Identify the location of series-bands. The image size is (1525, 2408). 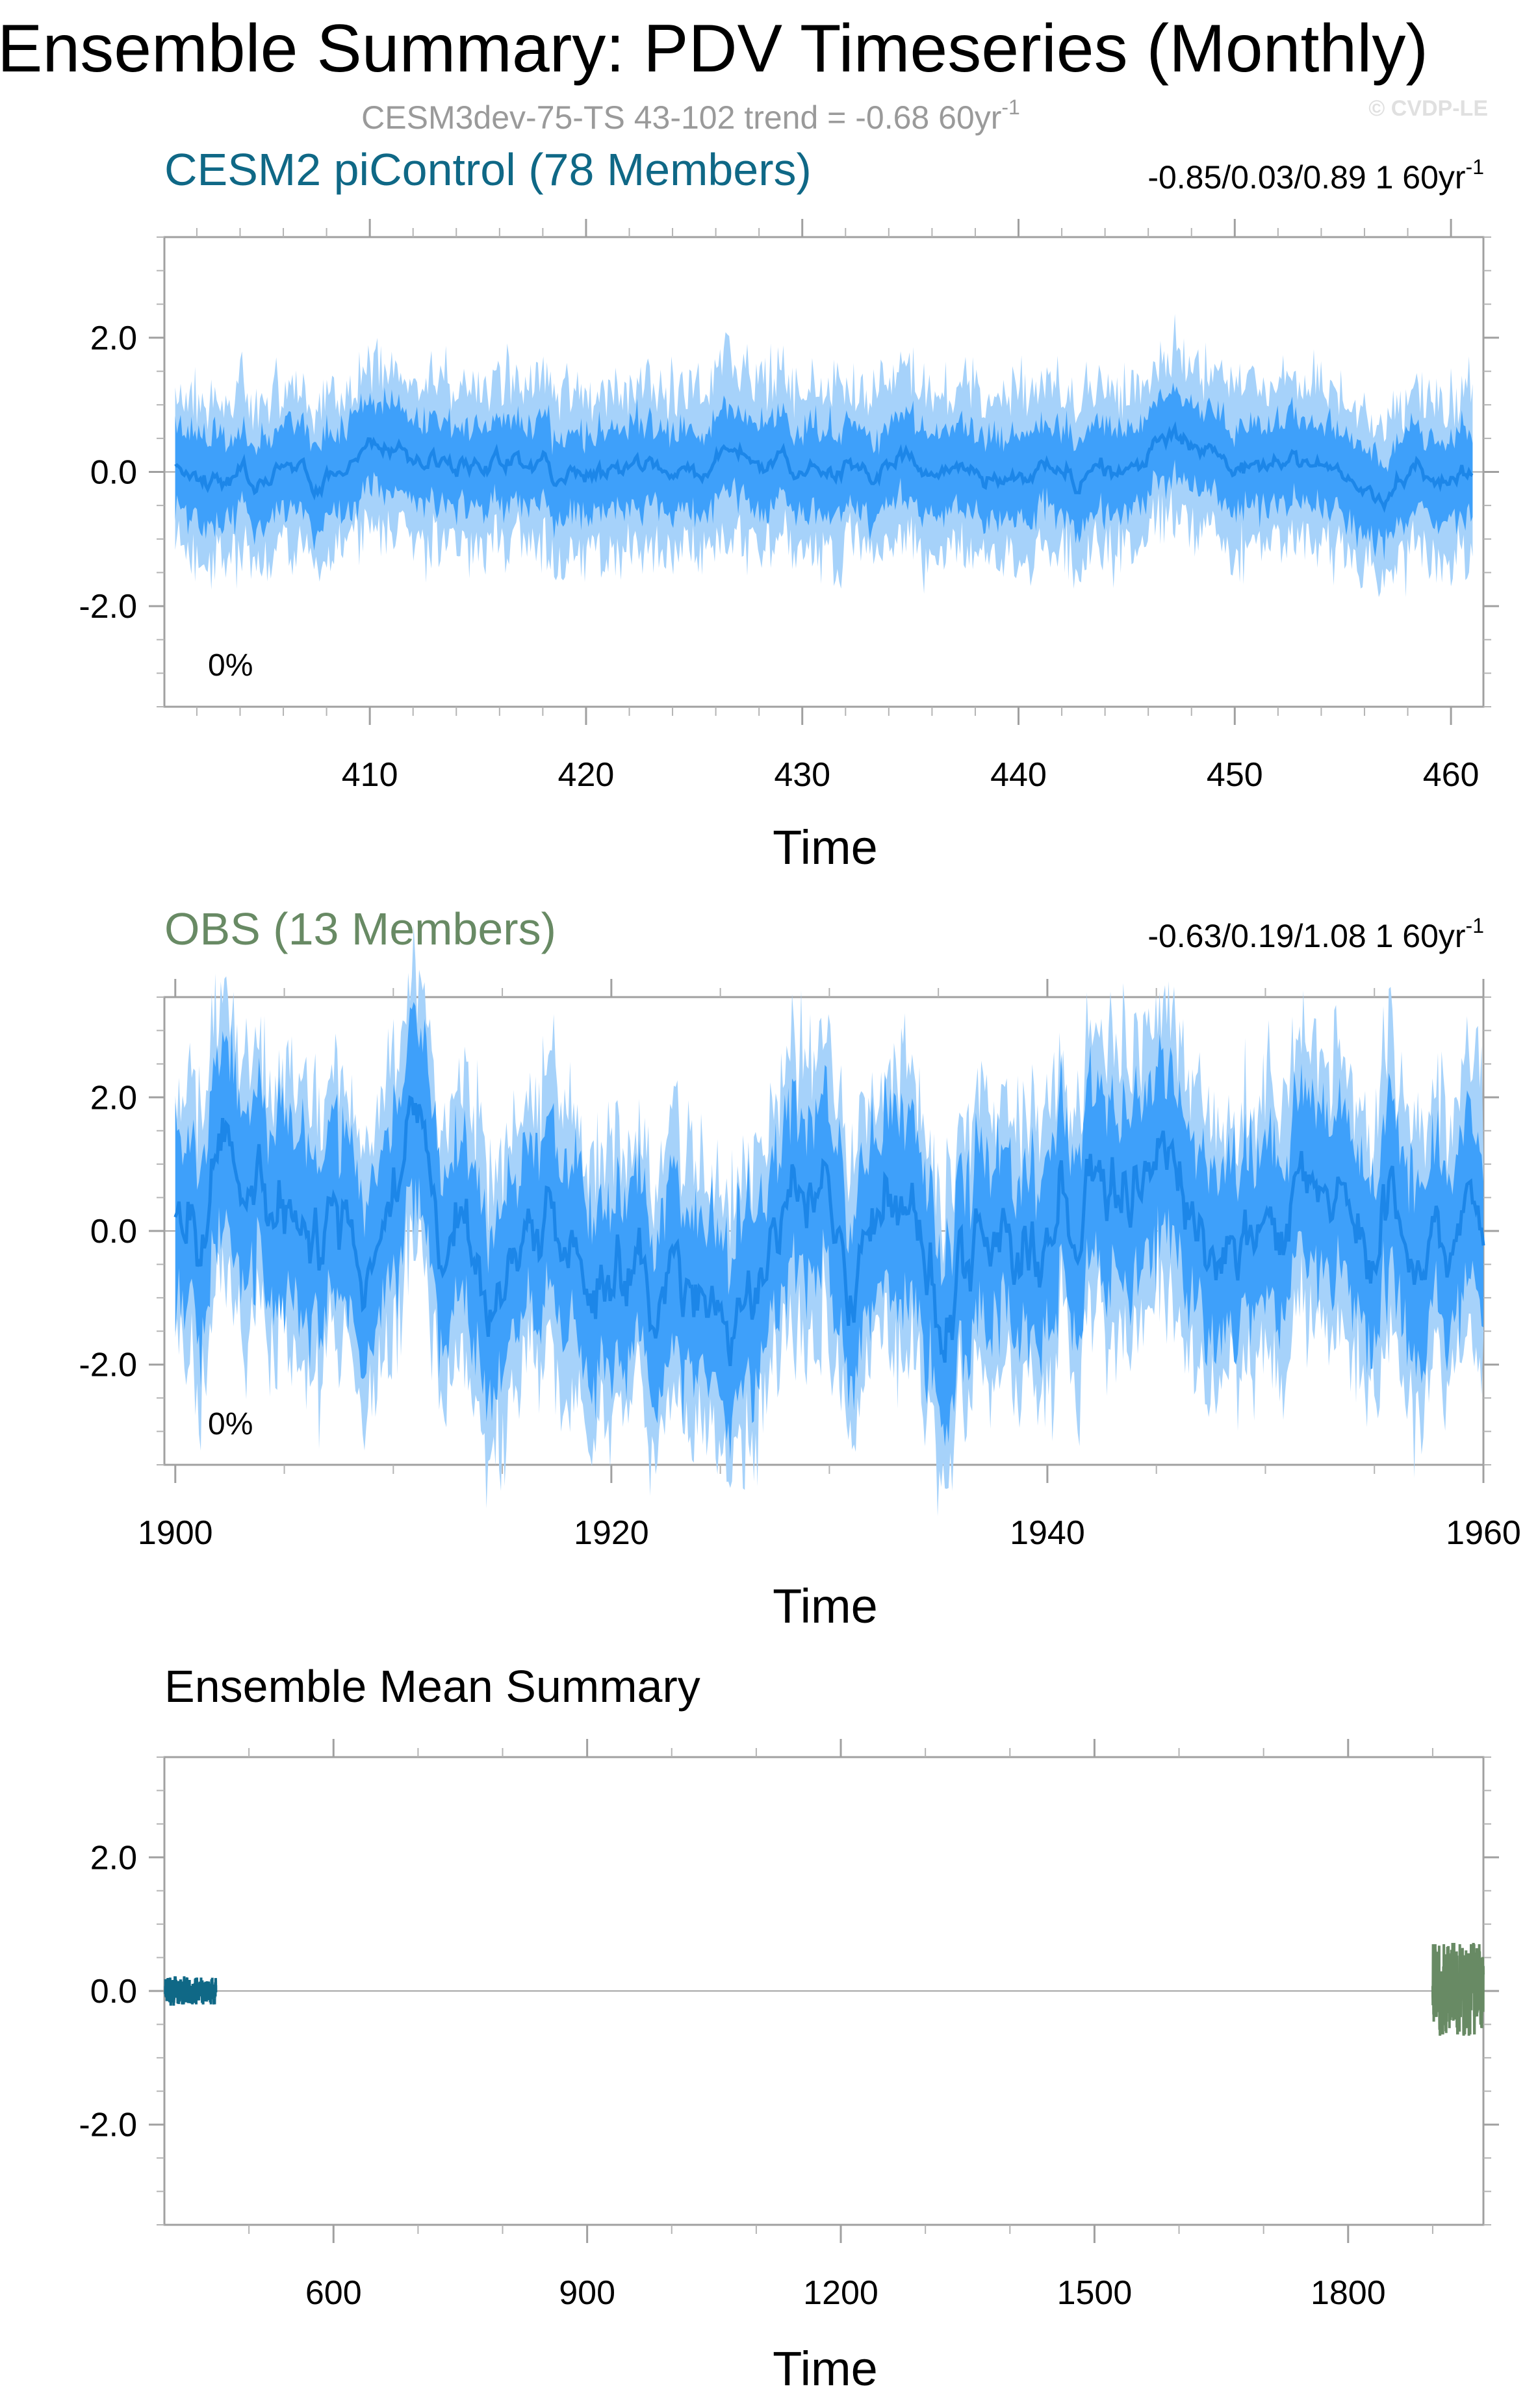
(824, 456).